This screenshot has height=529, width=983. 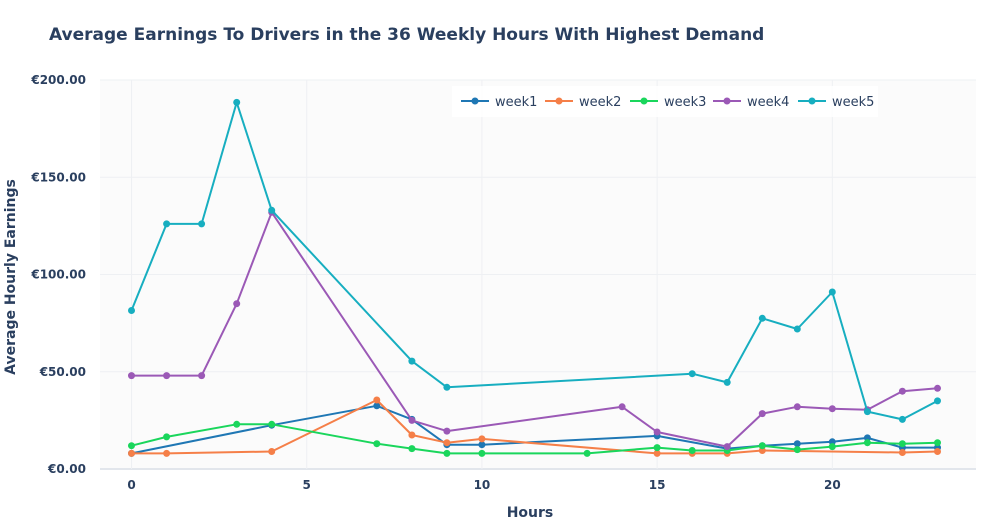 I want to click on x-tick-label: 20, so click(x=832, y=485).